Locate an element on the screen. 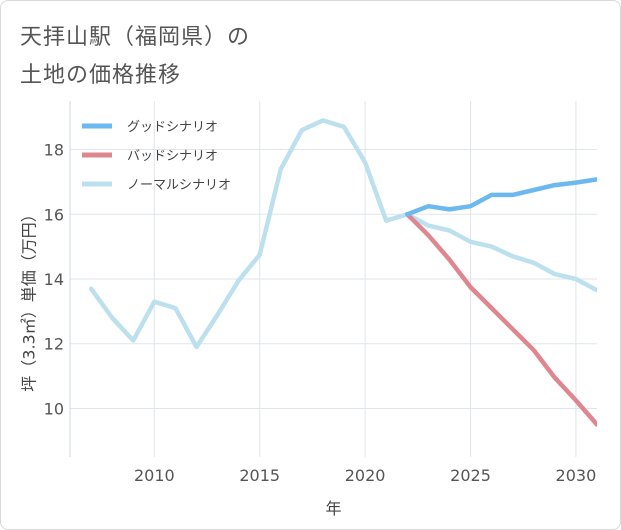  x-tick-label: 2020 is located at coordinates (365, 475).